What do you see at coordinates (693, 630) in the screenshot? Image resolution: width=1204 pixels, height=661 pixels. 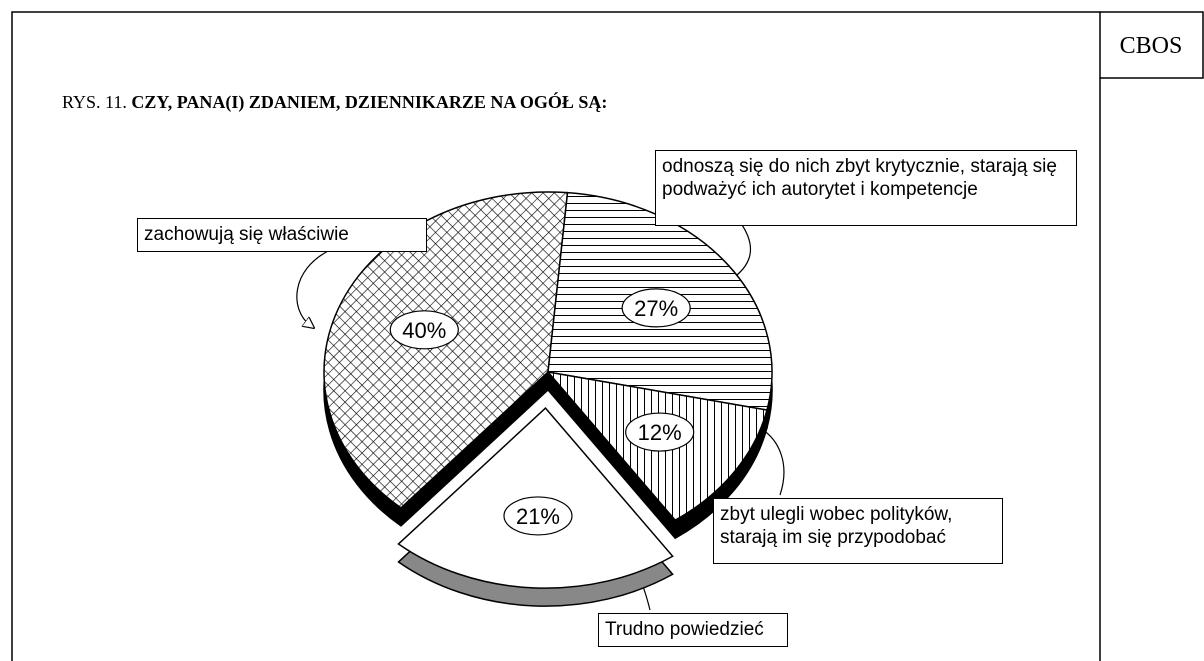 I see `category-label: Trudno powiedzieć` at bounding box center [693, 630].